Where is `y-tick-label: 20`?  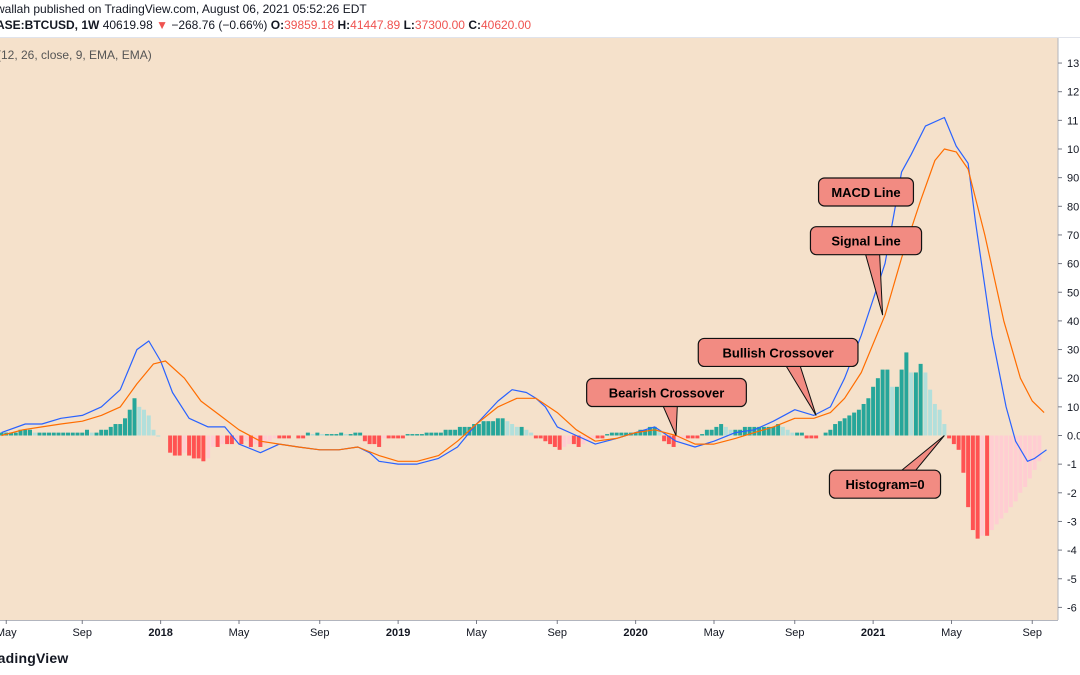
y-tick-label: 20 is located at coordinates (1073, 379).